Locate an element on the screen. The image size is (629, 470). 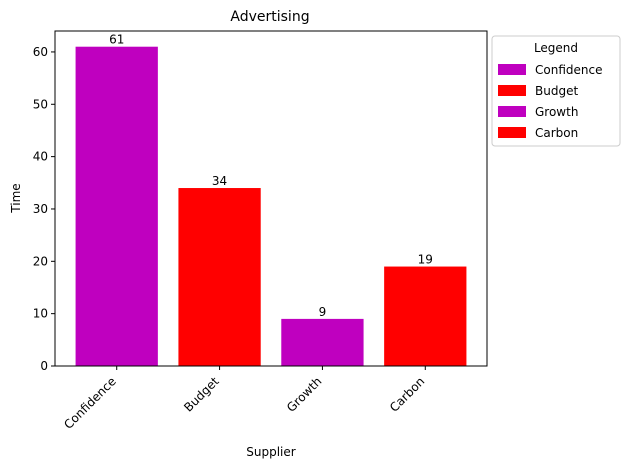
x-axis: Confidence Budget Growth Carbon is located at coordinates (244, 399).